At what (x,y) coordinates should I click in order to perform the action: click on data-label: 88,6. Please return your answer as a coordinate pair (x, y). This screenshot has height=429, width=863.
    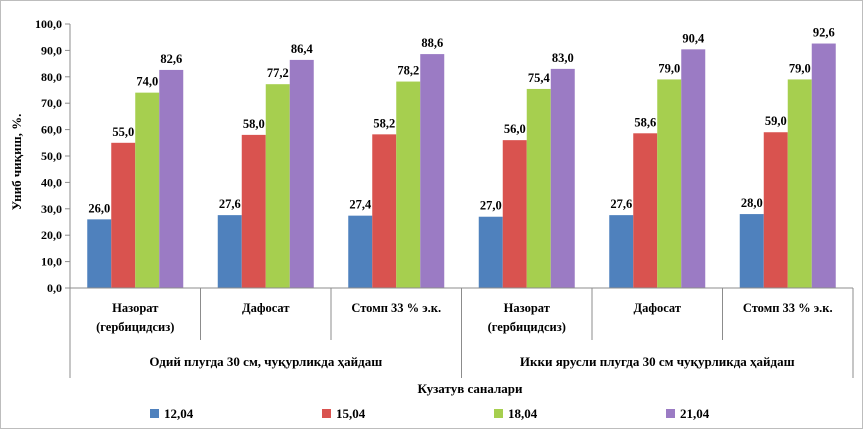
    Looking at the image, I should click on (432, 43).